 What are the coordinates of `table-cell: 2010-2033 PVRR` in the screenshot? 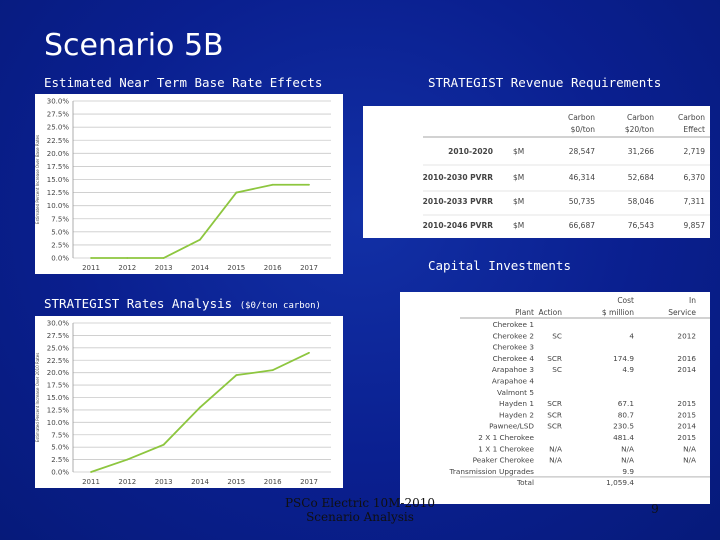 It's located at (458, 201).